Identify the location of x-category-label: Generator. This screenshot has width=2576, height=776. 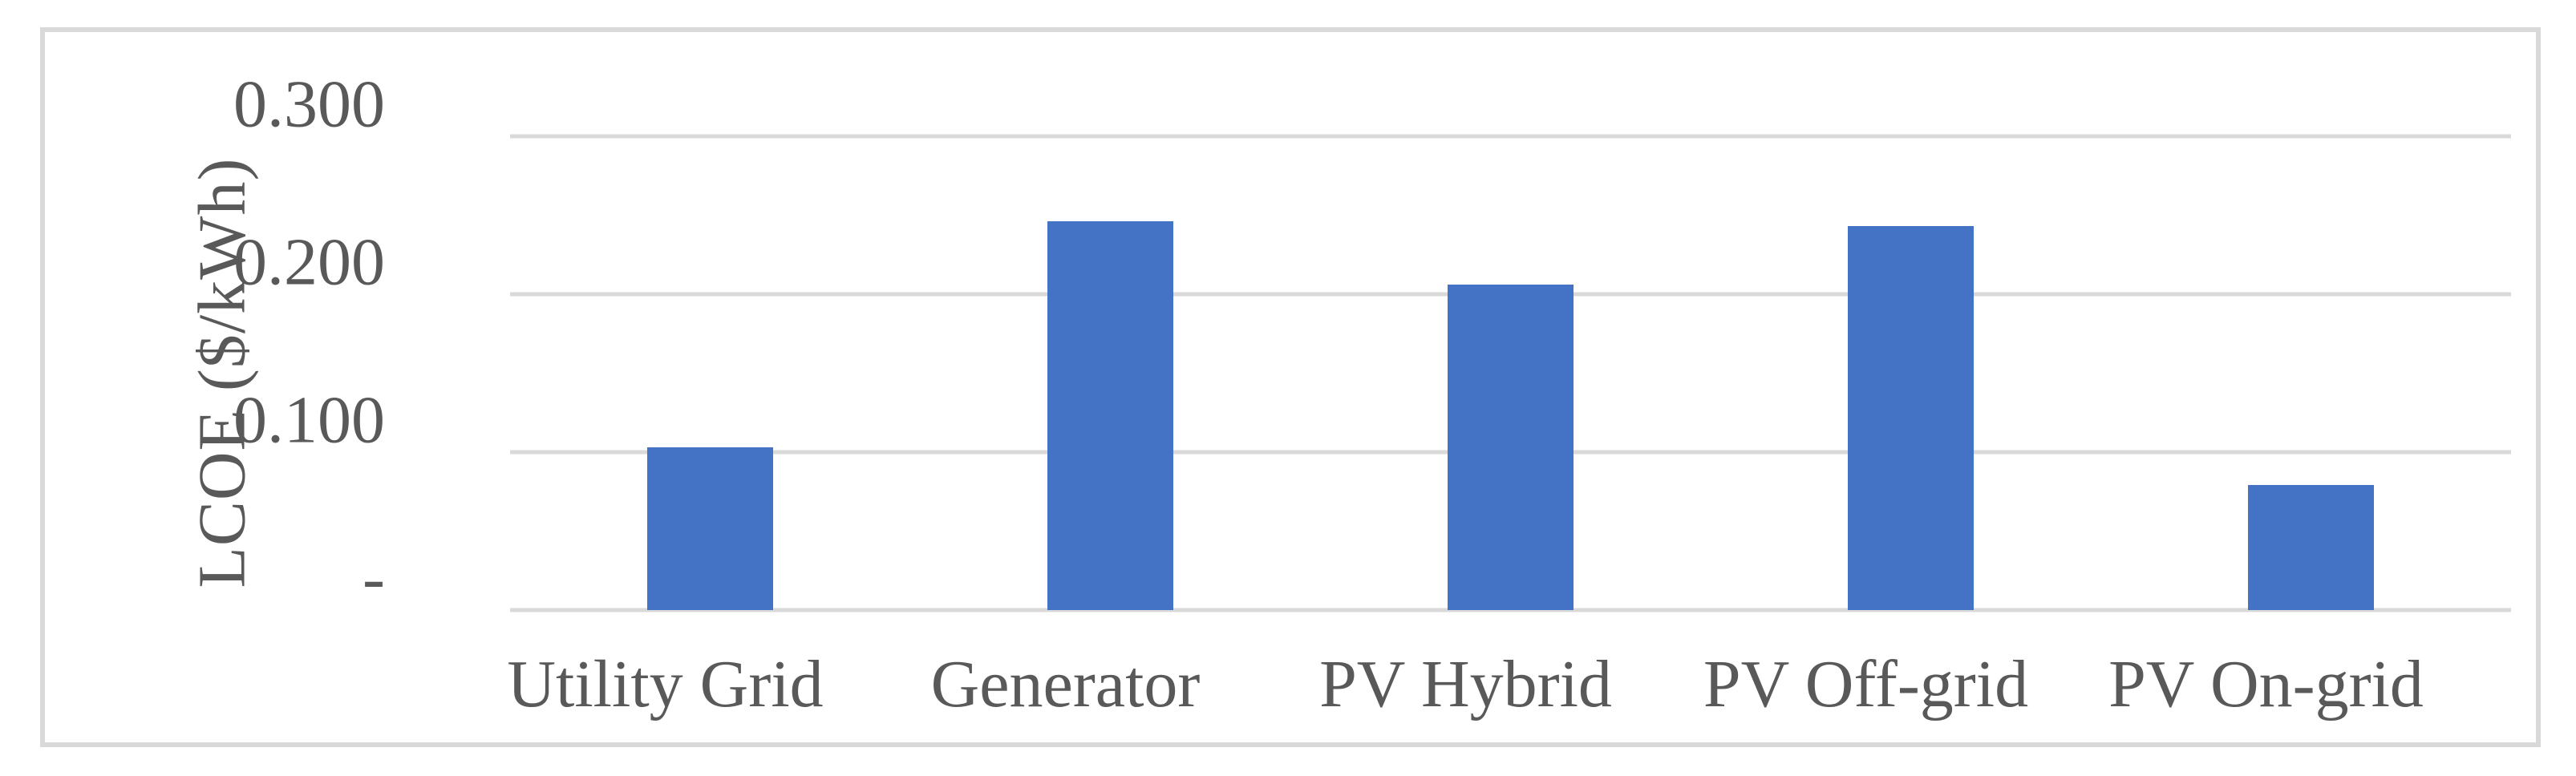
(1065, 684).